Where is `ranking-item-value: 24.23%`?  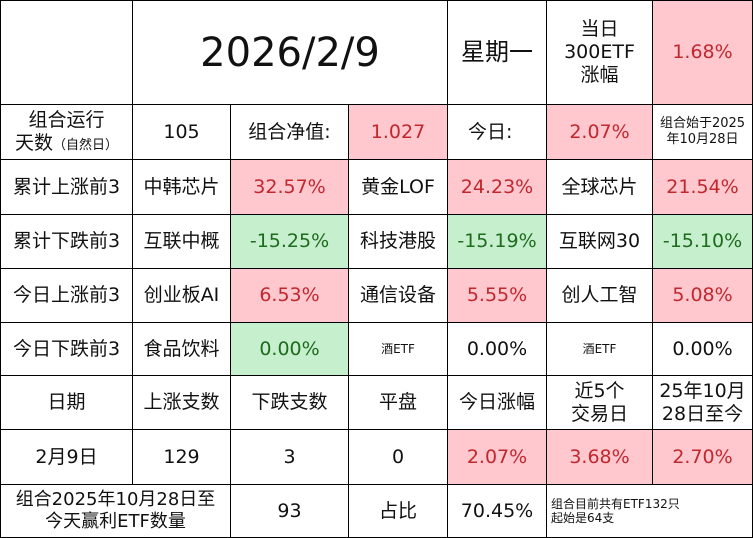 ranking-item-value: 24.23% is located at coordinates (497, 187).